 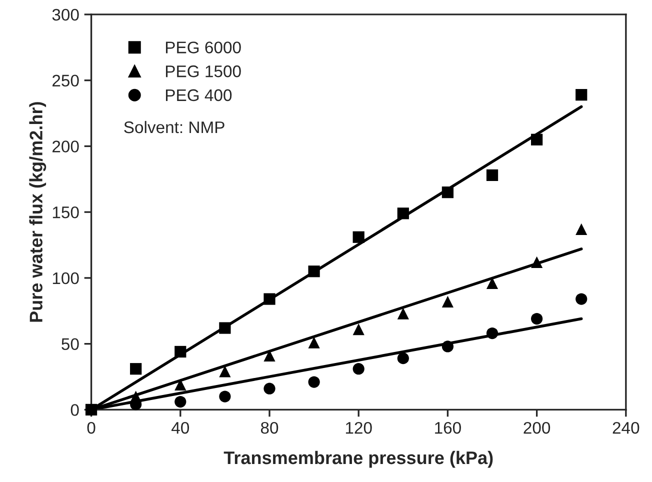 What do you see at coordinates (65, 80) in the screenshot?
I see `y-tick-label: 250` at bounding box center [65, 80].